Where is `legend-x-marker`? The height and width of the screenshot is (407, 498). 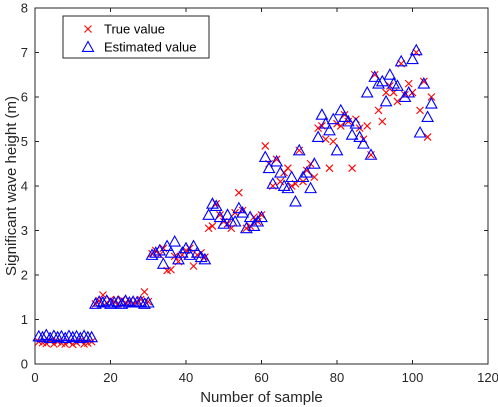
legend-x-marker is located at coordinates (88, 29).